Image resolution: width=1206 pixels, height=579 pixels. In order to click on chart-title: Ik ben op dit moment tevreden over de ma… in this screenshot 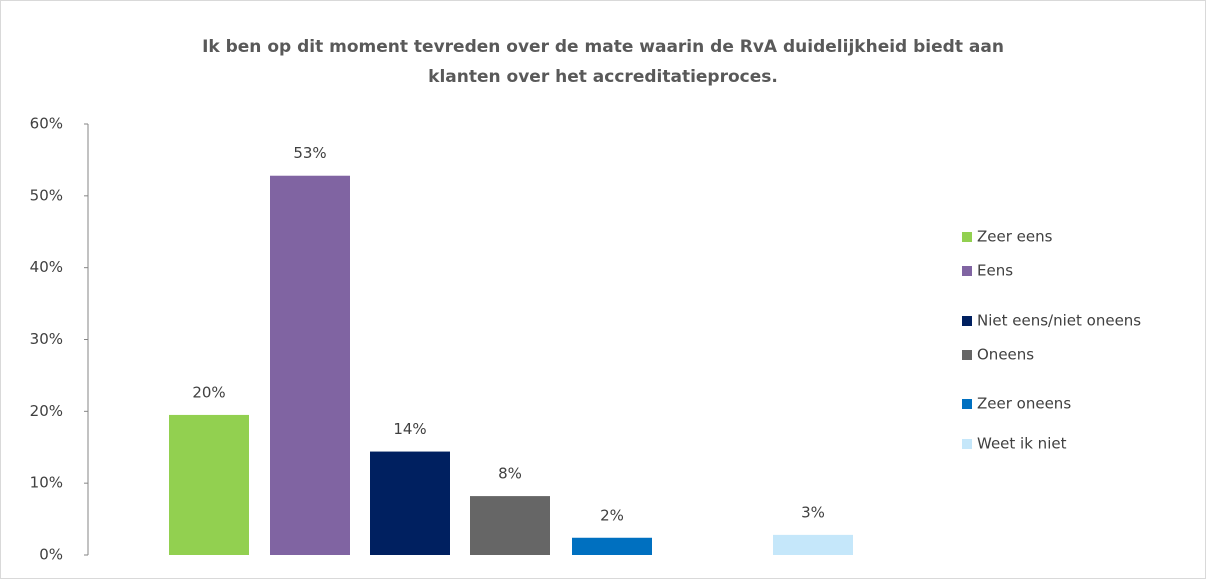, I will do `click(603, 47)`.